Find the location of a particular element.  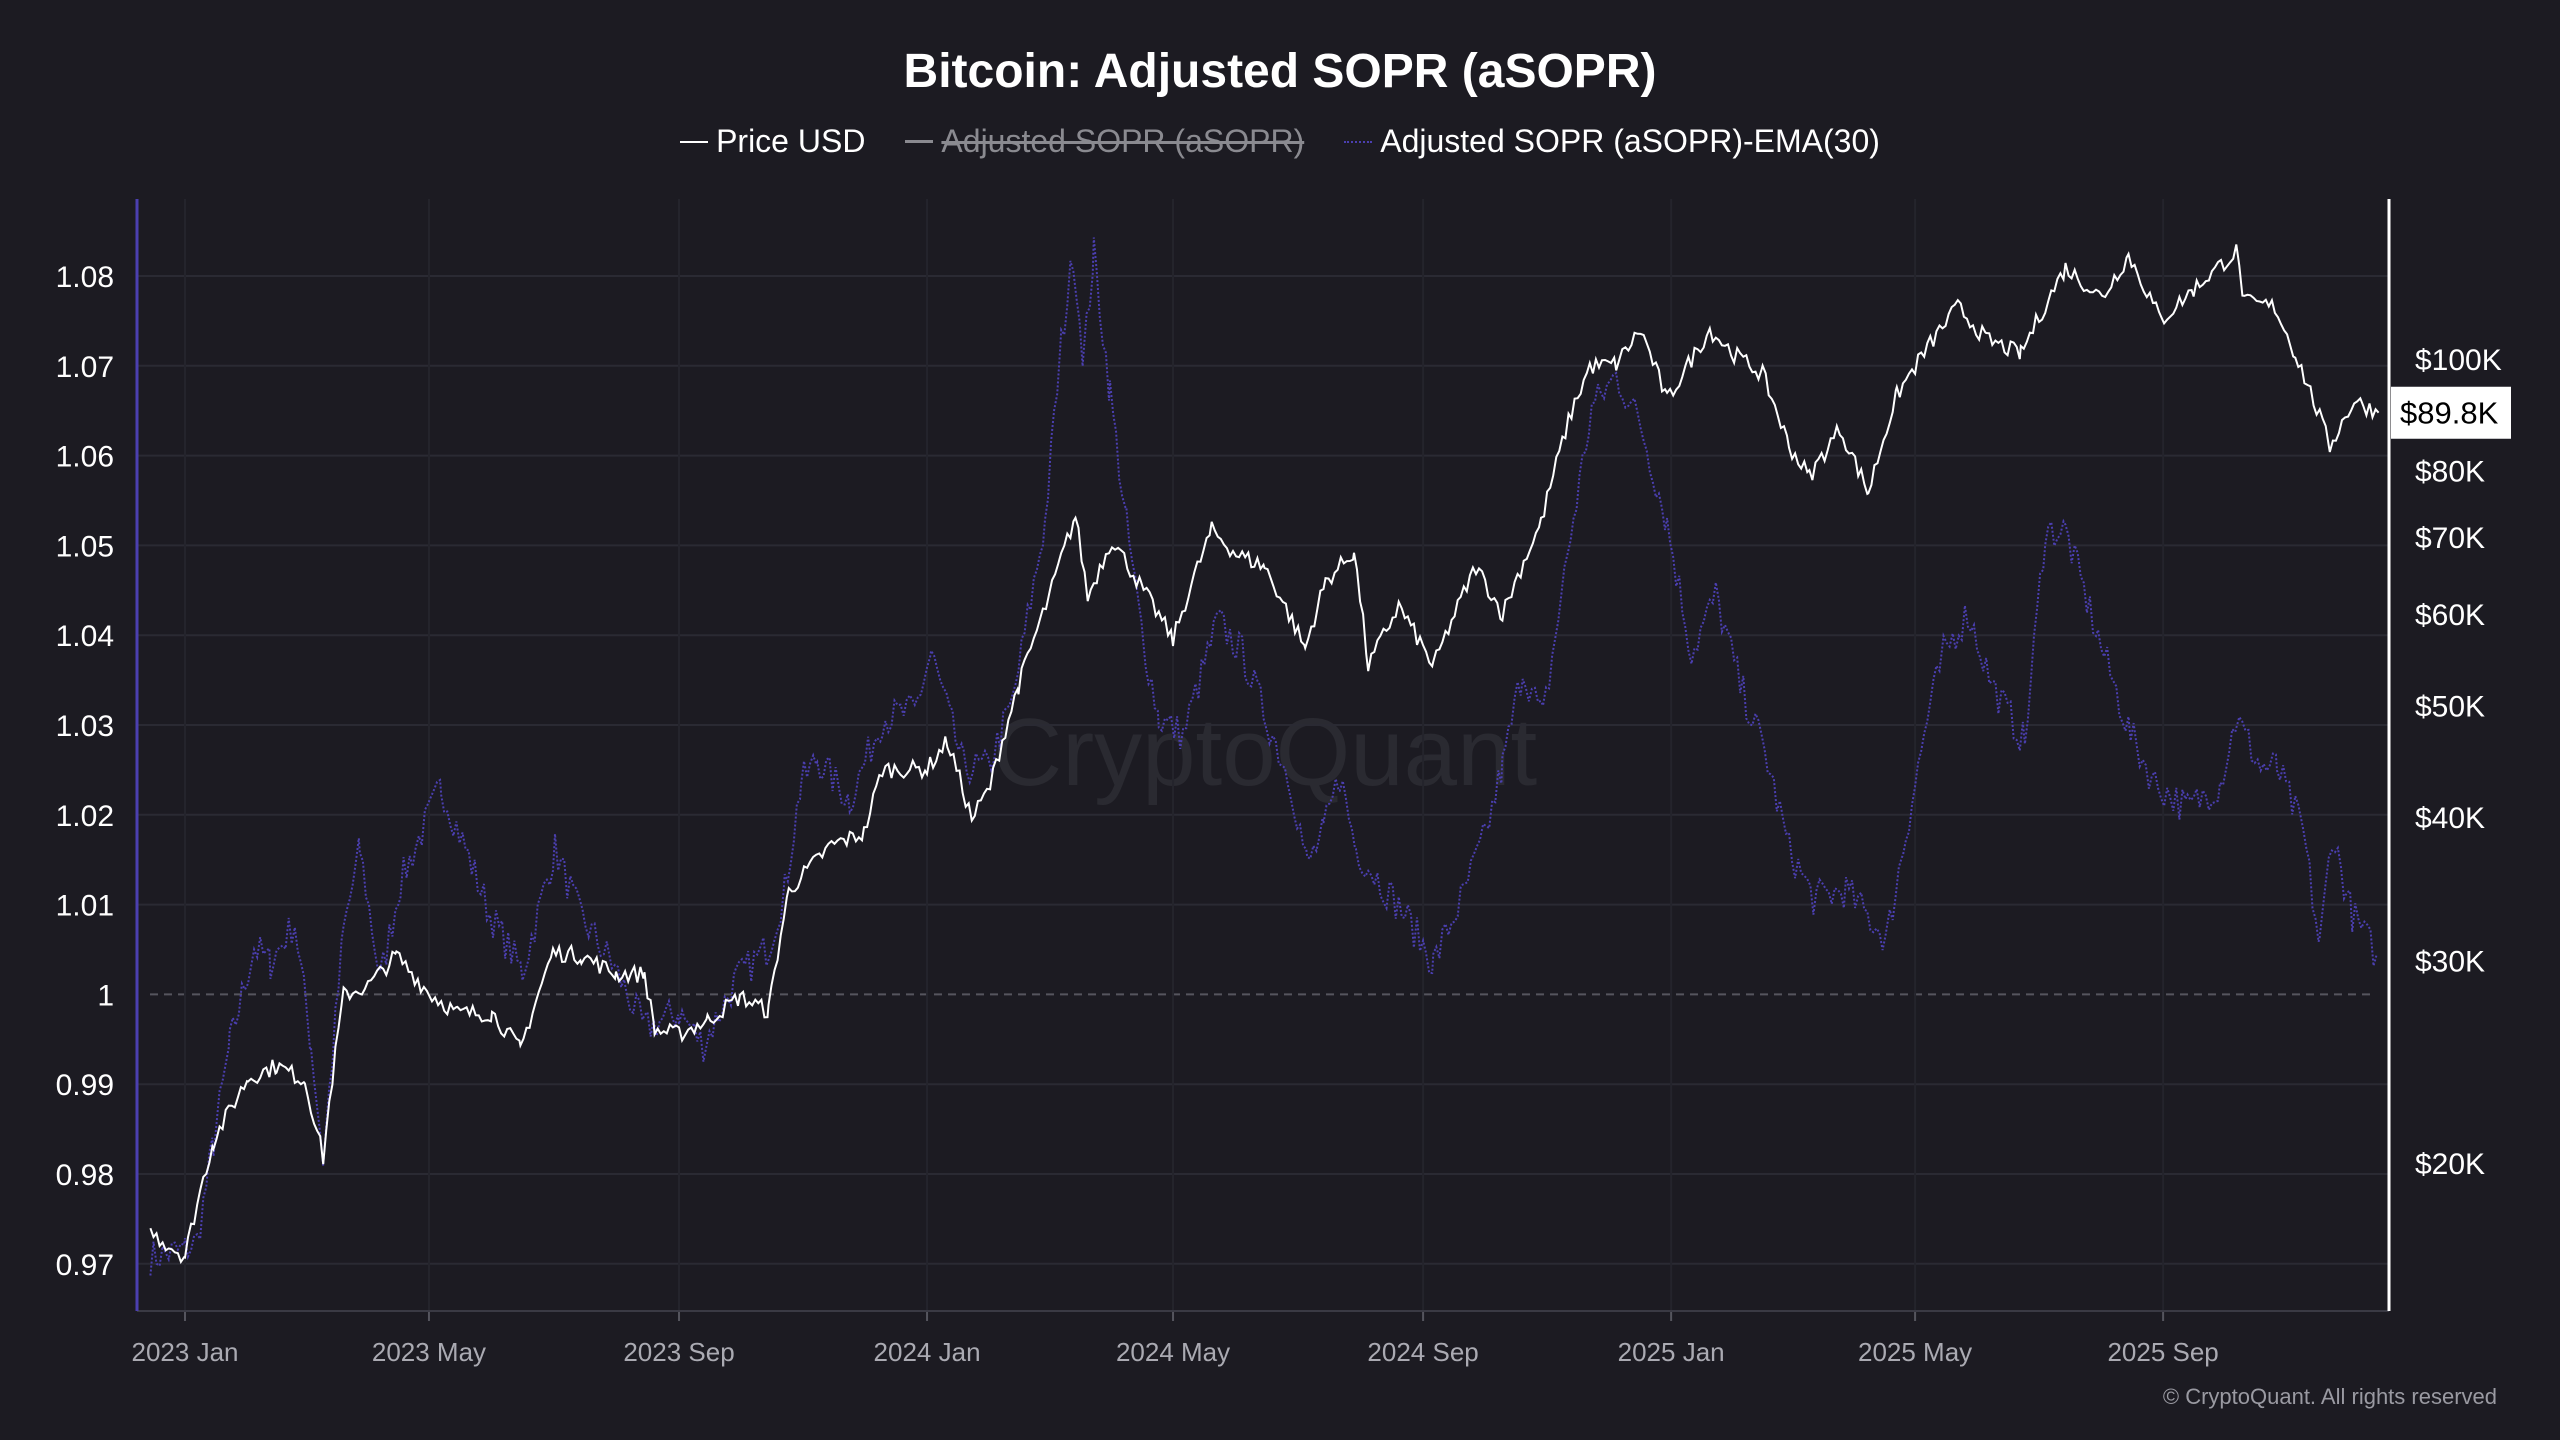

left-tick-label: 1.05 is located at coordinates (85, 546).